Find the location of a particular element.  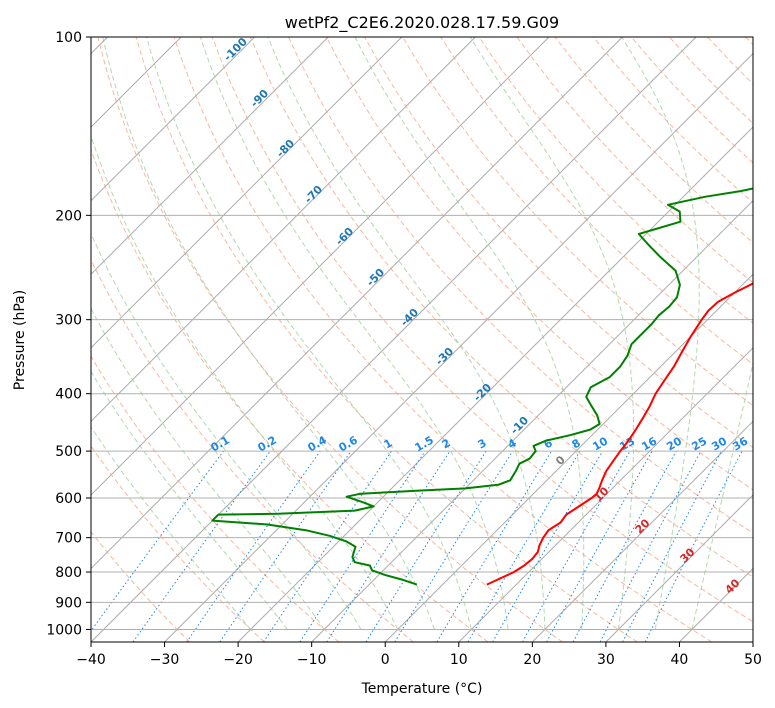

temperature-profile-line is located at coordinates (619, 434).